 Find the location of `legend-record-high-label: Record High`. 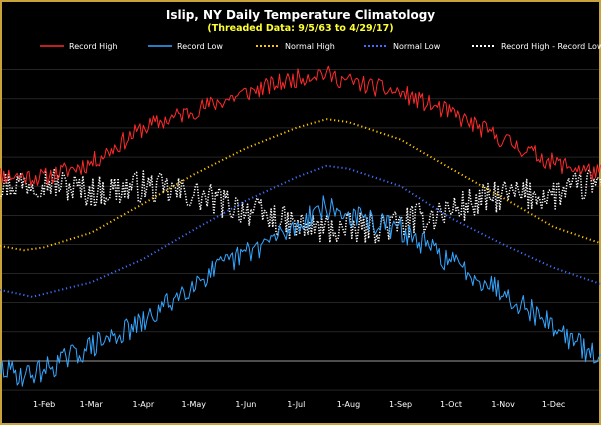

legend-record-high-label: Record High is located at coordinates (93, 46).